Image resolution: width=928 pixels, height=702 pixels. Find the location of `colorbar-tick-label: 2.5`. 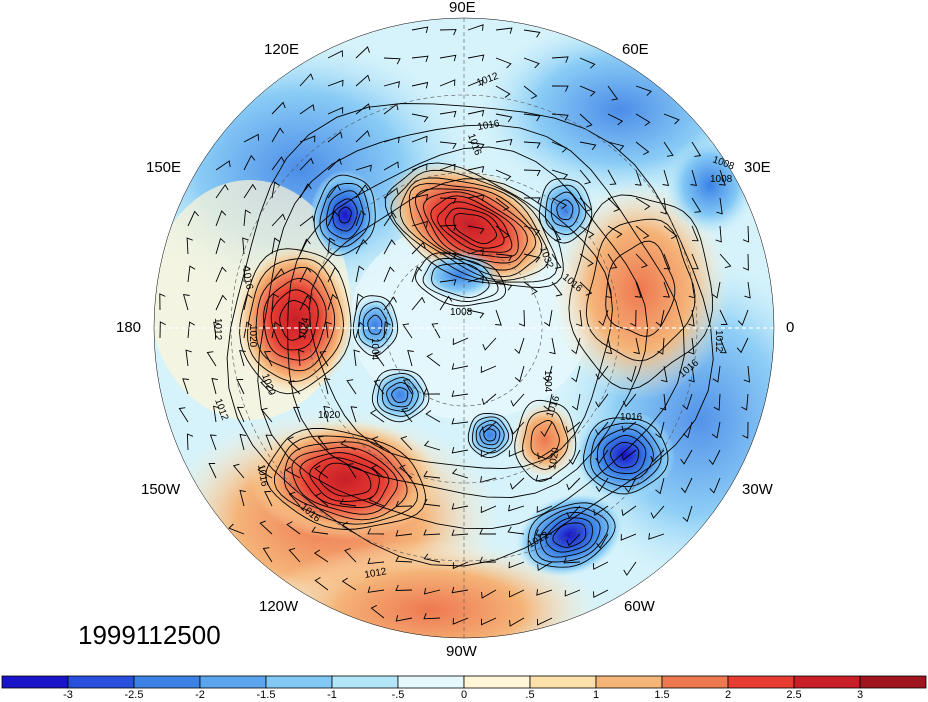

colorbar-tick-label: 2.5 is located at coordinates (794, 695).